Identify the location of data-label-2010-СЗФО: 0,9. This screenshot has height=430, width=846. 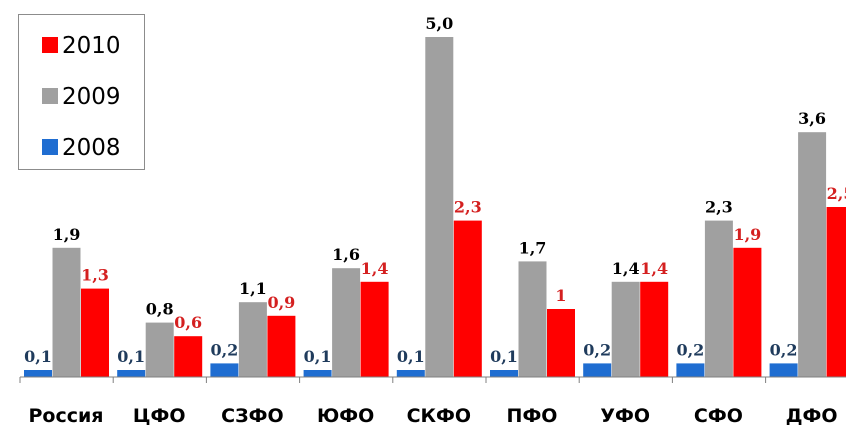
(281, 302).